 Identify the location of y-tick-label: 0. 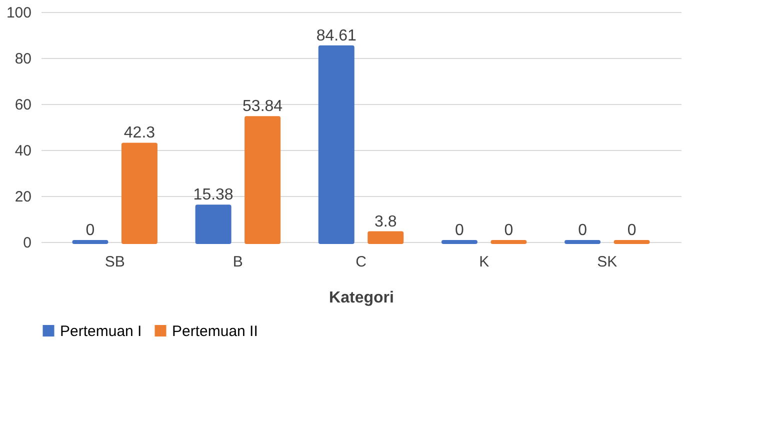
(27, 243).